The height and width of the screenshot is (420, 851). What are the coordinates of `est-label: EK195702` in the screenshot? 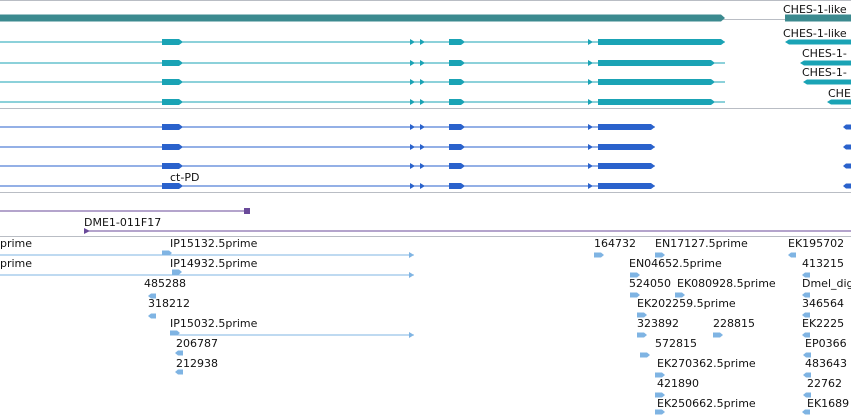 It's located at (816, 243).